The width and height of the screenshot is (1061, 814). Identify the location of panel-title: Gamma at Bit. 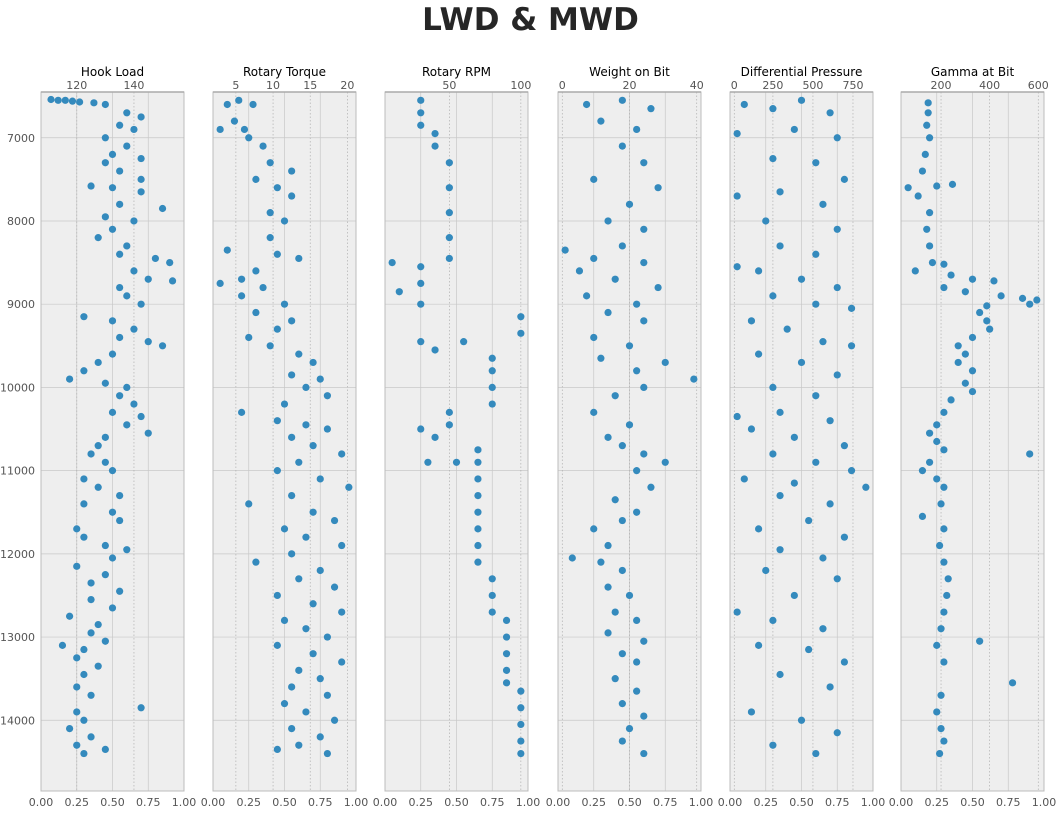
(973, 72).